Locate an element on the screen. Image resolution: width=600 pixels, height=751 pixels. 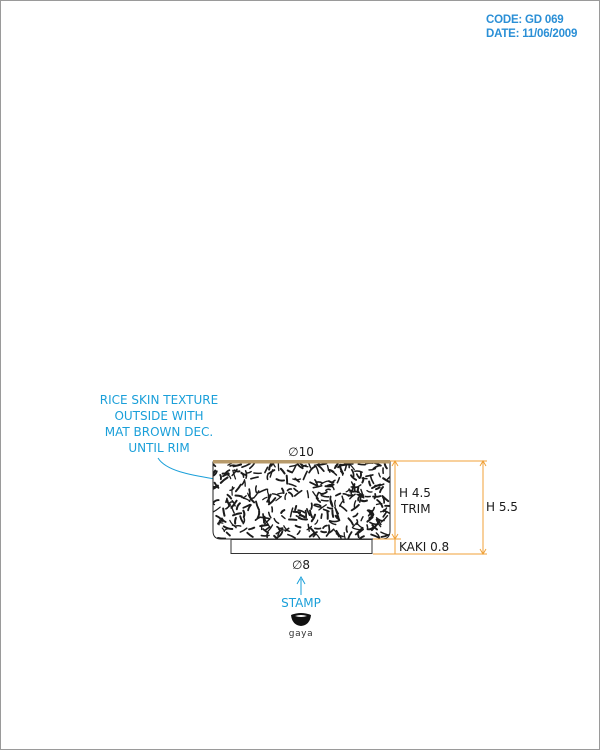
gaya-logo-text: gaya is located at coordinates (301, 634).